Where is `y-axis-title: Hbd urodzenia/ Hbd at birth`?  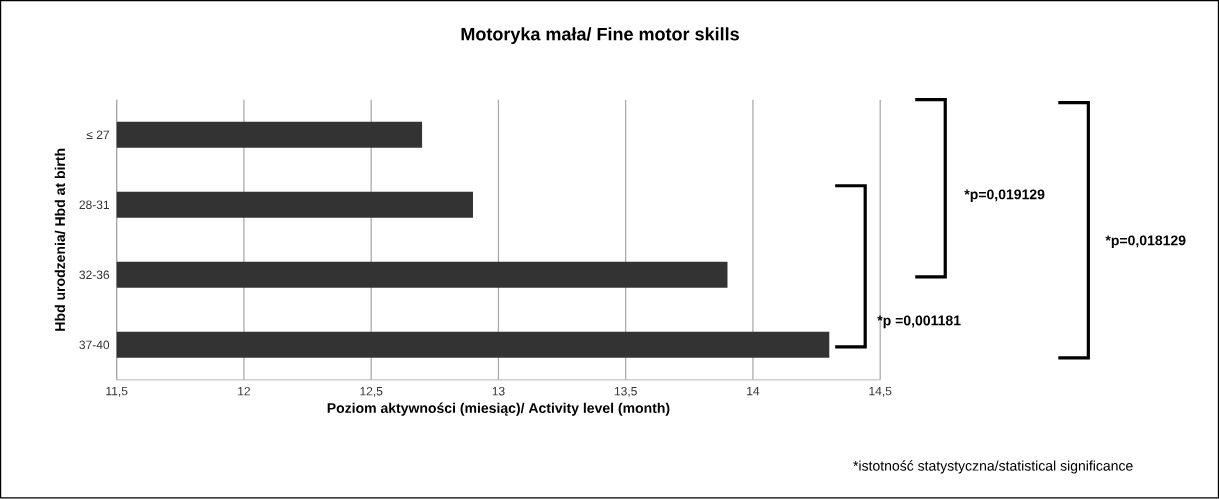 y-axis-title: Hbd urodzenia/ Hbd at birth is located at coordinates (60, 240).